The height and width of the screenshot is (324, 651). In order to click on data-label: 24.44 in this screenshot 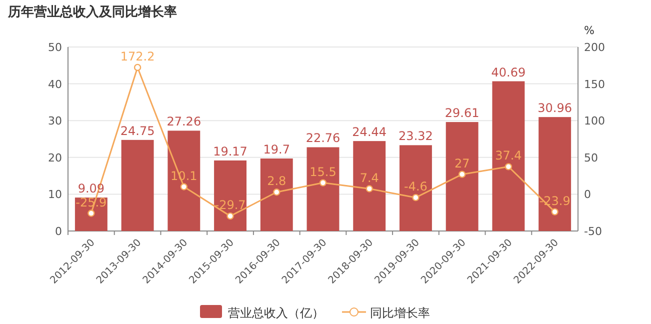, I will do `click(369, 132)`.